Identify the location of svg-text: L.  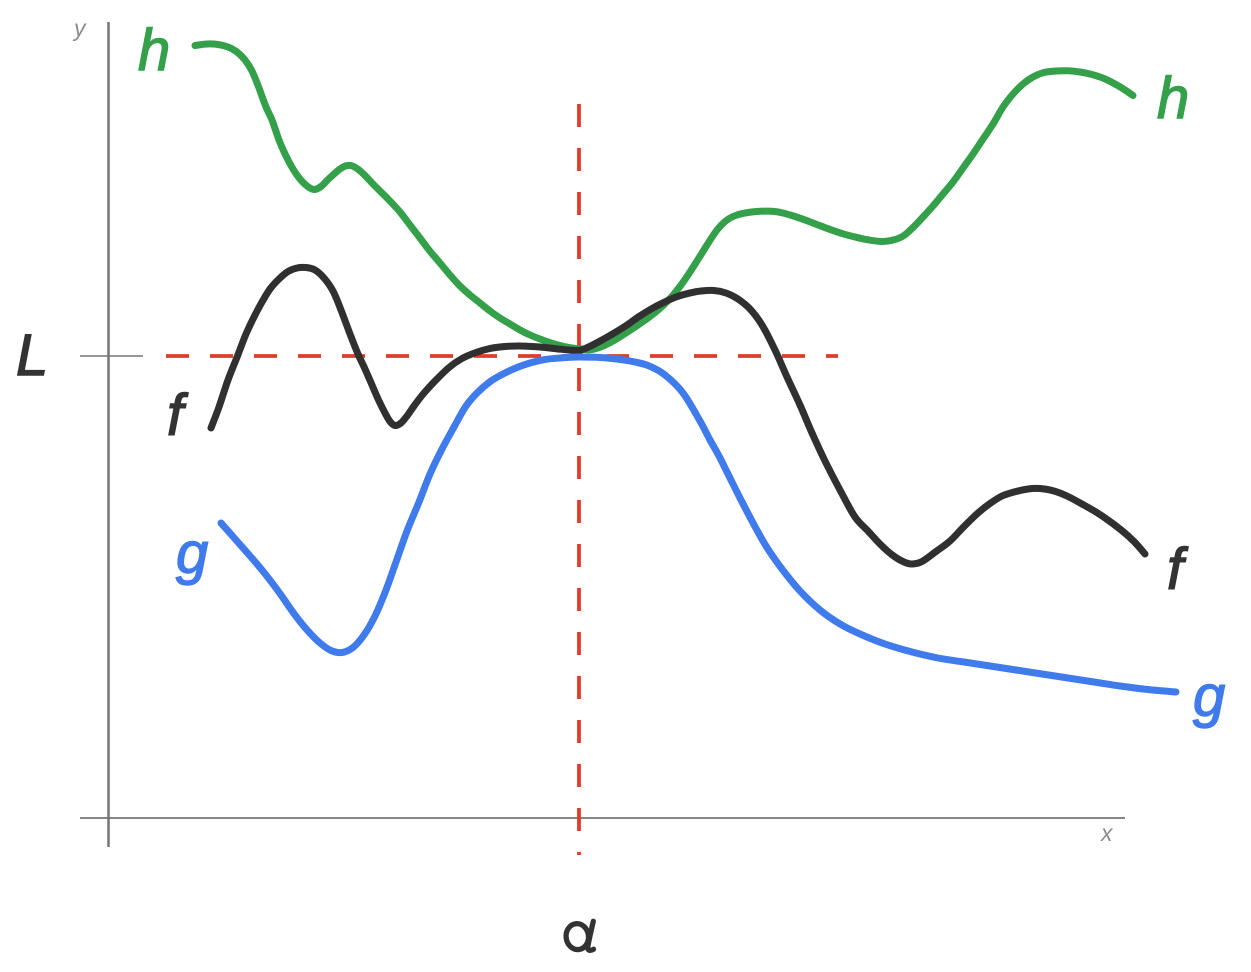
(32, 355).